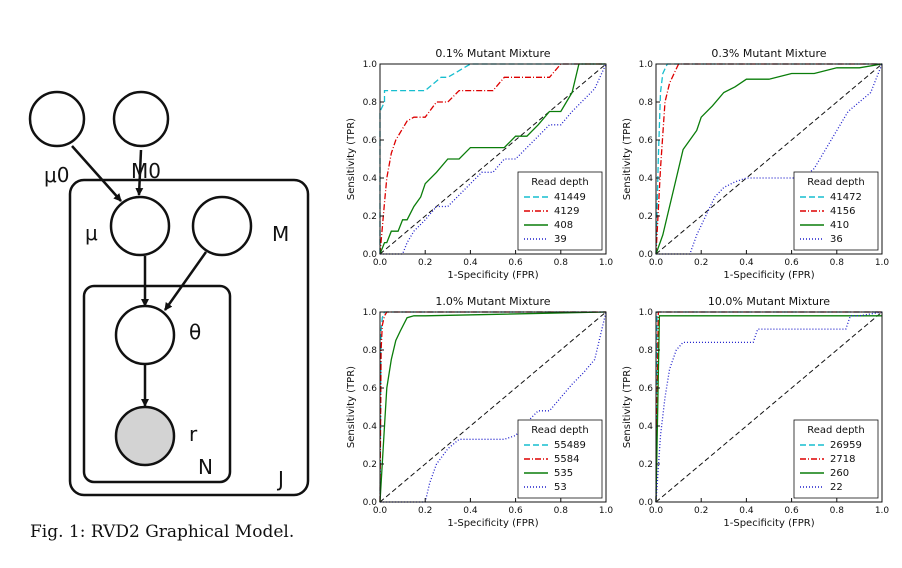 The image size is (902, 568). What do you see at coordinates (96, 173) in the screenshot?
I see `edge-mu0-mu` at bounding box center [96, 173].